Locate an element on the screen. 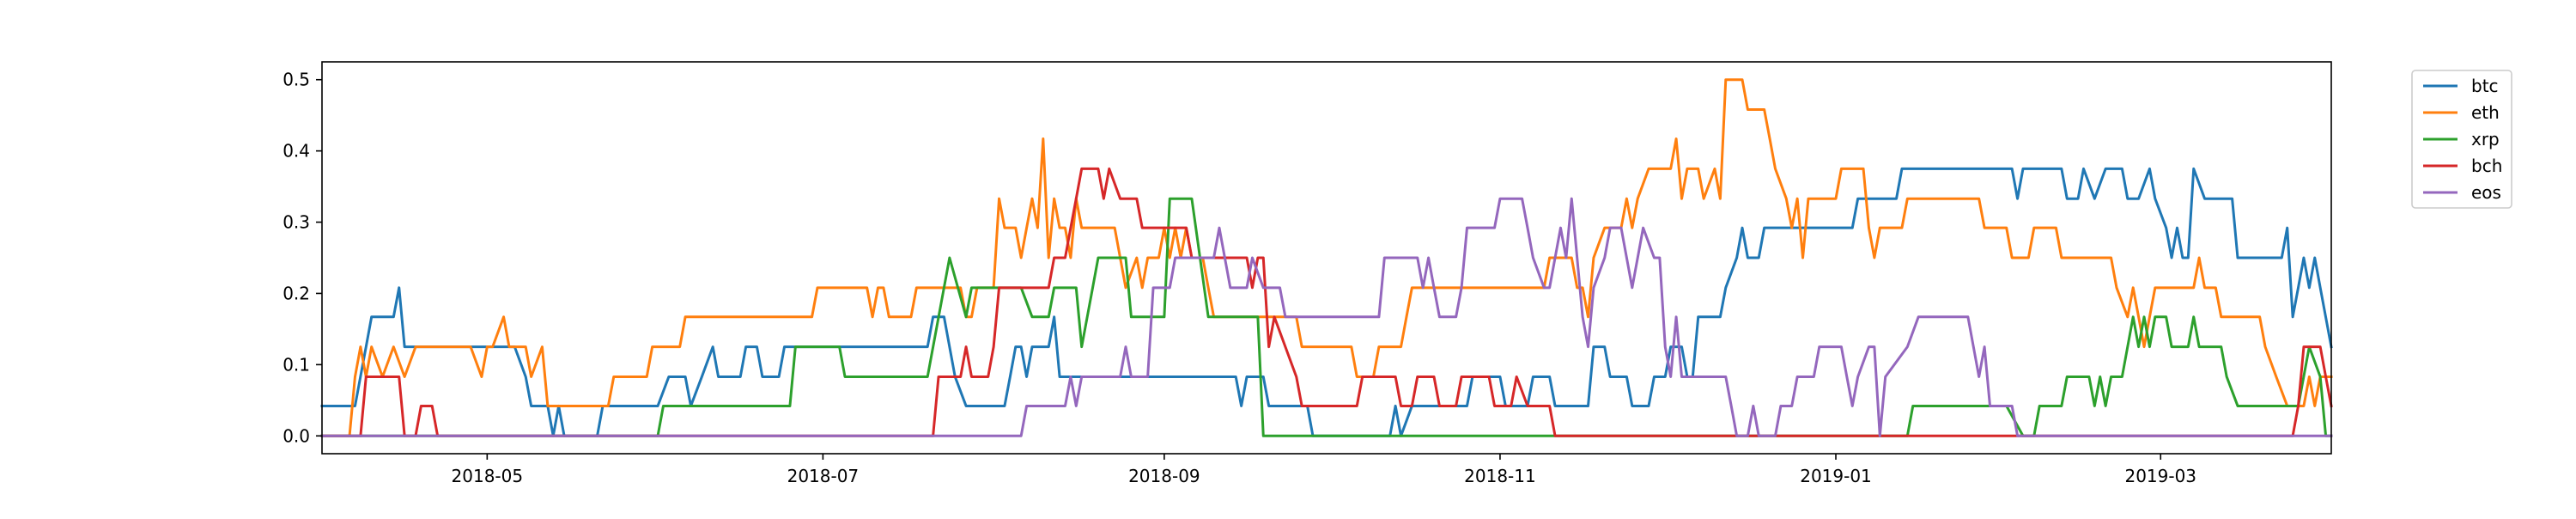 The image size is (2576, 519). x-tick-label: 2019-01 is located at coordinates (1836, 476).